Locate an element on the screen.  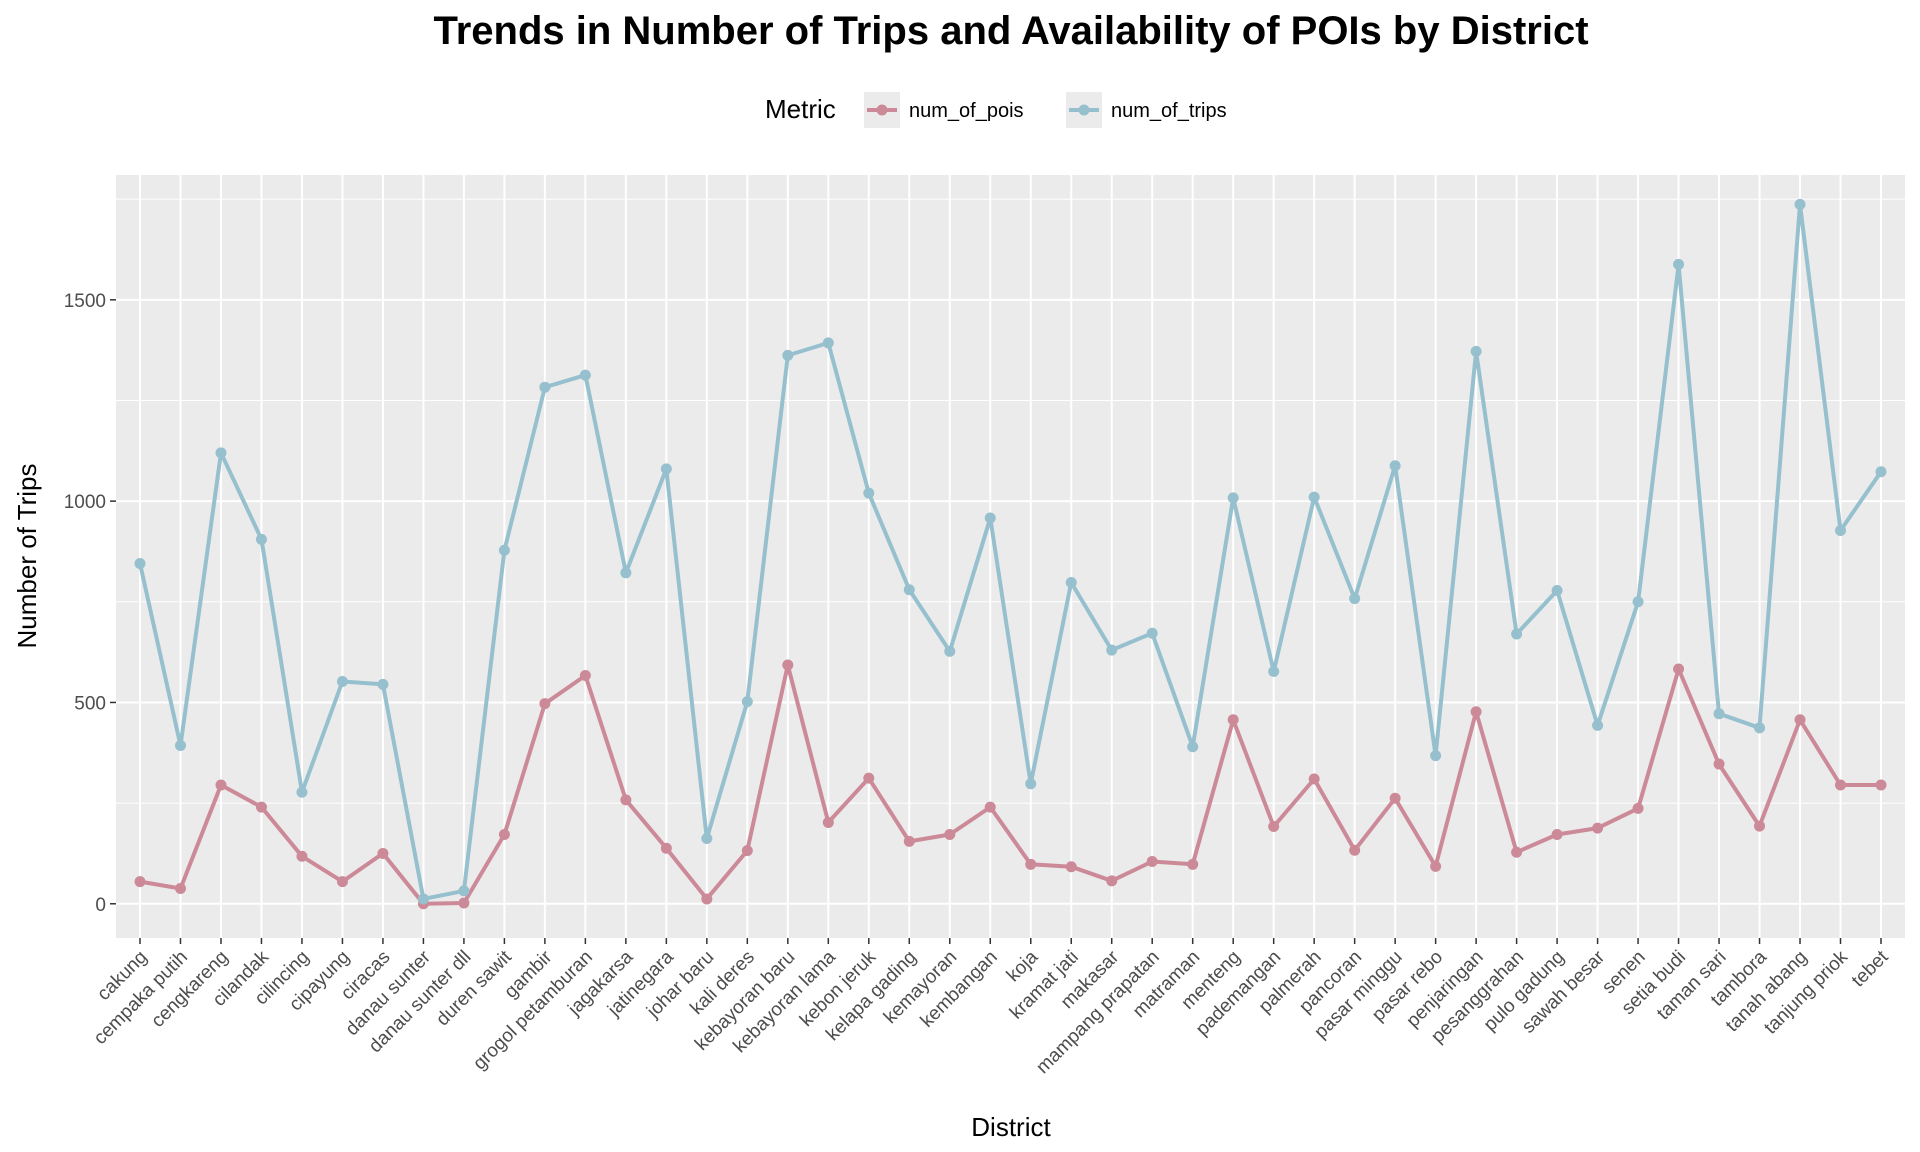
y-tick-label: 0 is located at coordinates (100, 905).